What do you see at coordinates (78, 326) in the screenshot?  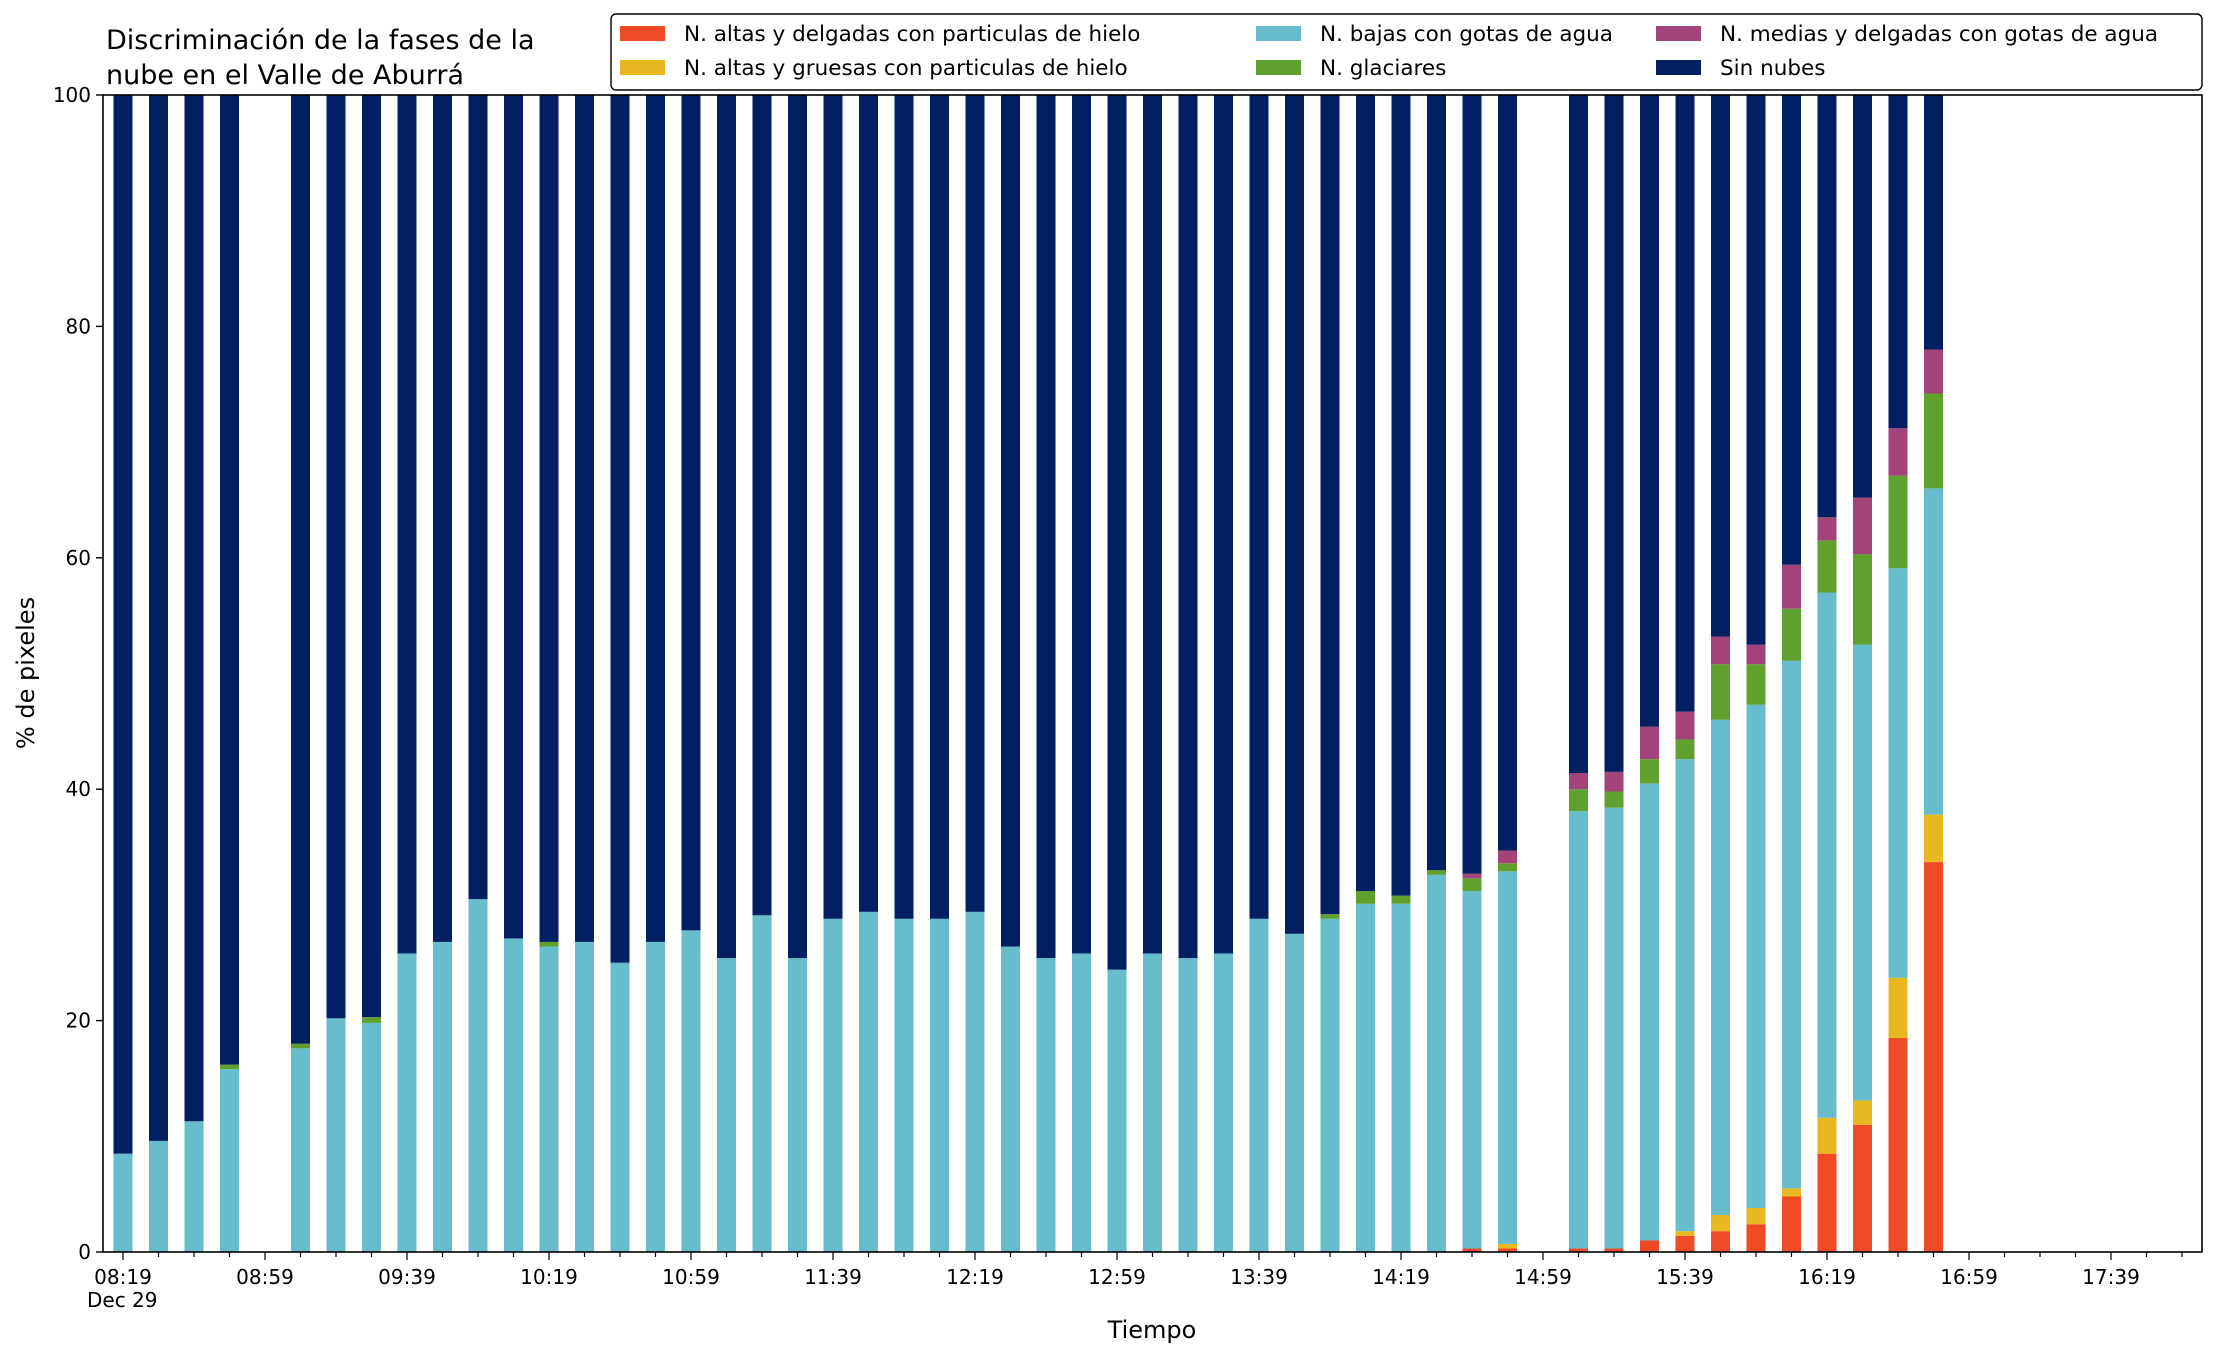 I see `y-tick-label-4: 80` at bounding box center [78, 326].